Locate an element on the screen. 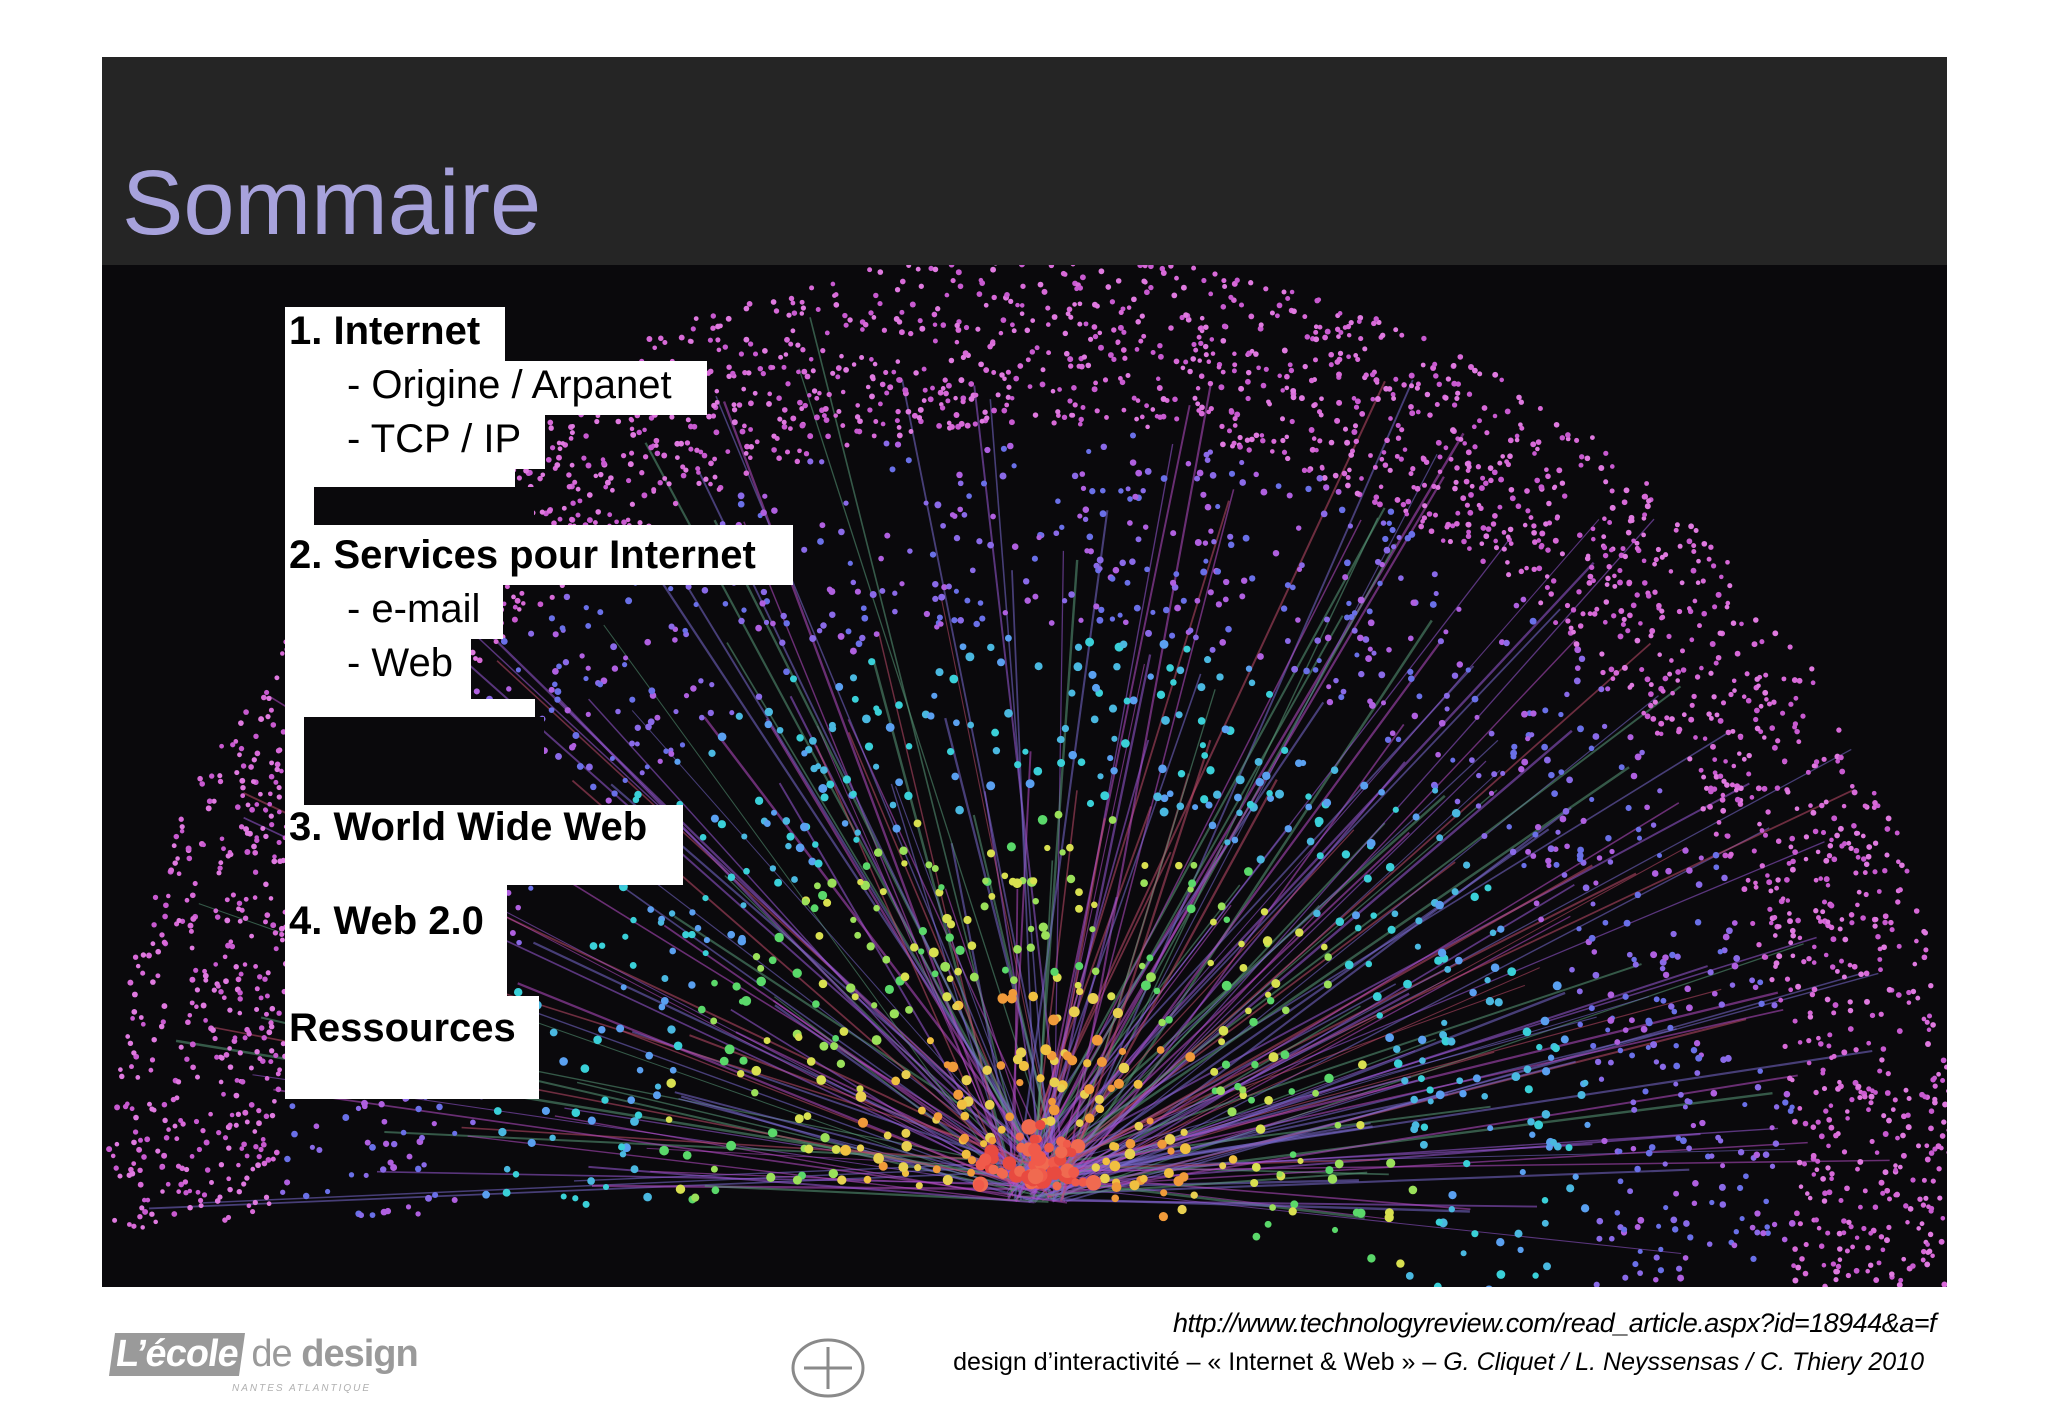  toc-item-email: - e-mail is located at coordinates (394, 612).